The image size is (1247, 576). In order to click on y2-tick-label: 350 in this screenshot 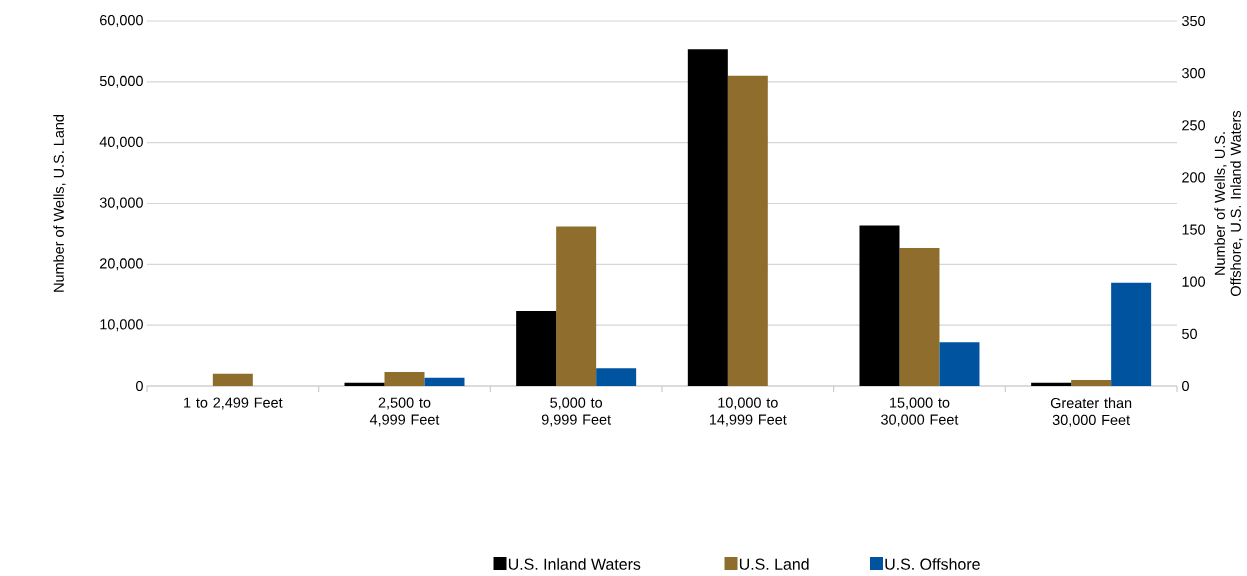, I will do `click(1194, 21)`.